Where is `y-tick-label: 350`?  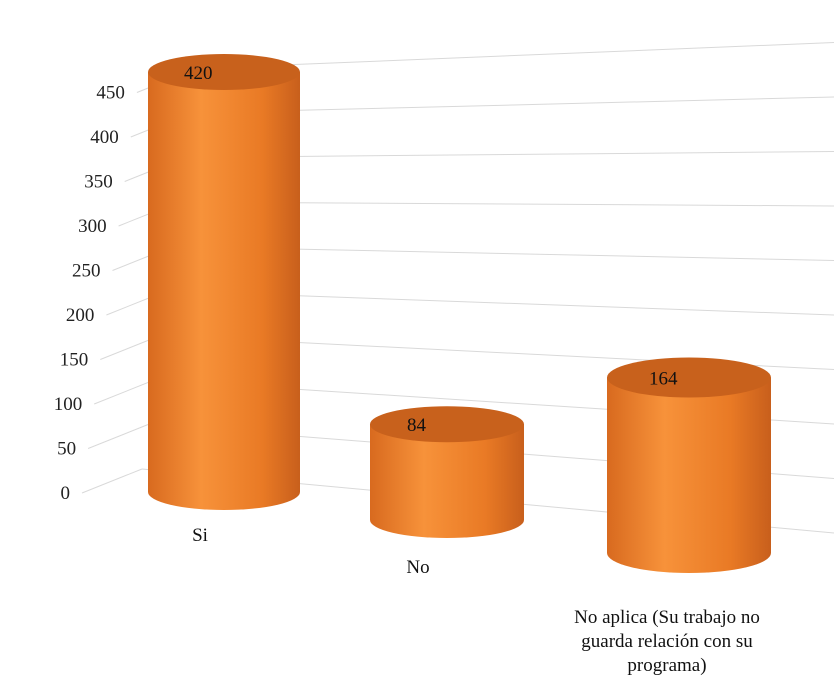 y-tick-label: 350 is located at coordinates (98, 182).